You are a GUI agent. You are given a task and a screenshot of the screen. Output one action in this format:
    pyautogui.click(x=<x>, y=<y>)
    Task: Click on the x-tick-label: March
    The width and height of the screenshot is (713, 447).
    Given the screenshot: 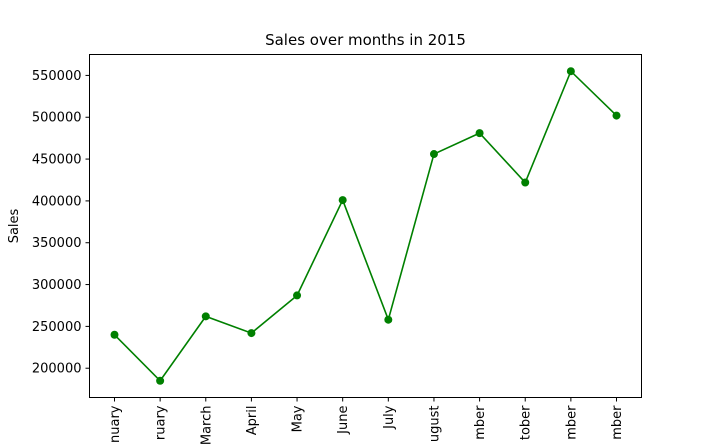 What is the action you would take?
    pyautogui.click(x=206, y=426)
    